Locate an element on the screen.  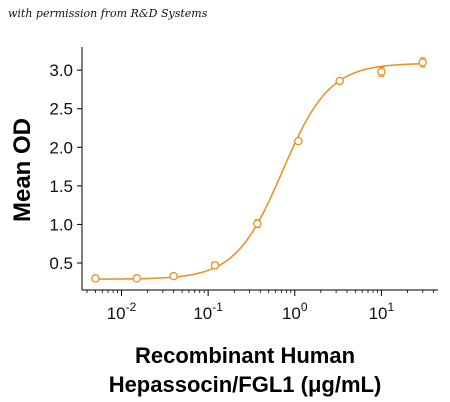
x-tick-label: 10¹ is located at coordinates (382, 311).